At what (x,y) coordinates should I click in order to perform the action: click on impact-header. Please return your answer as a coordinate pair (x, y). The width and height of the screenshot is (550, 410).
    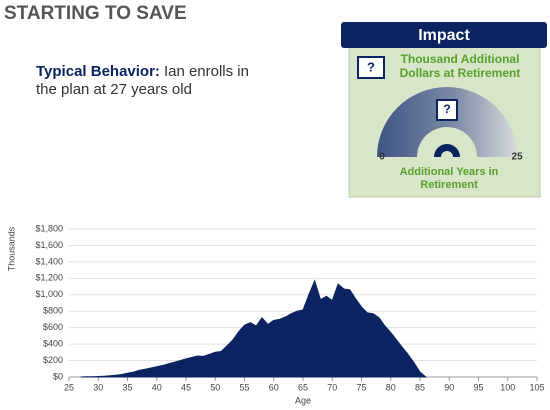
    Looking at the image, I should click on (444, 35).